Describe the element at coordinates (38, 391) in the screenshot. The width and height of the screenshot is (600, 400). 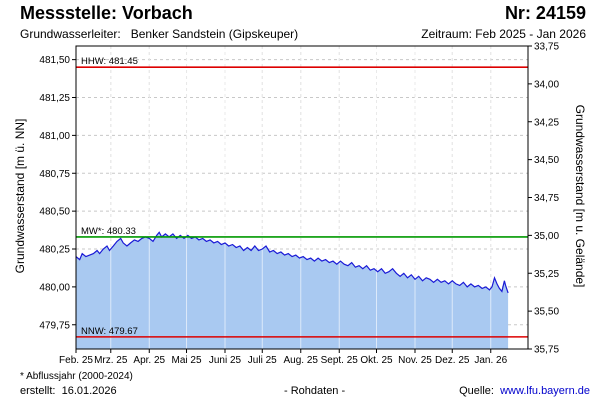
I see `created-label: erstellt:` at that location.